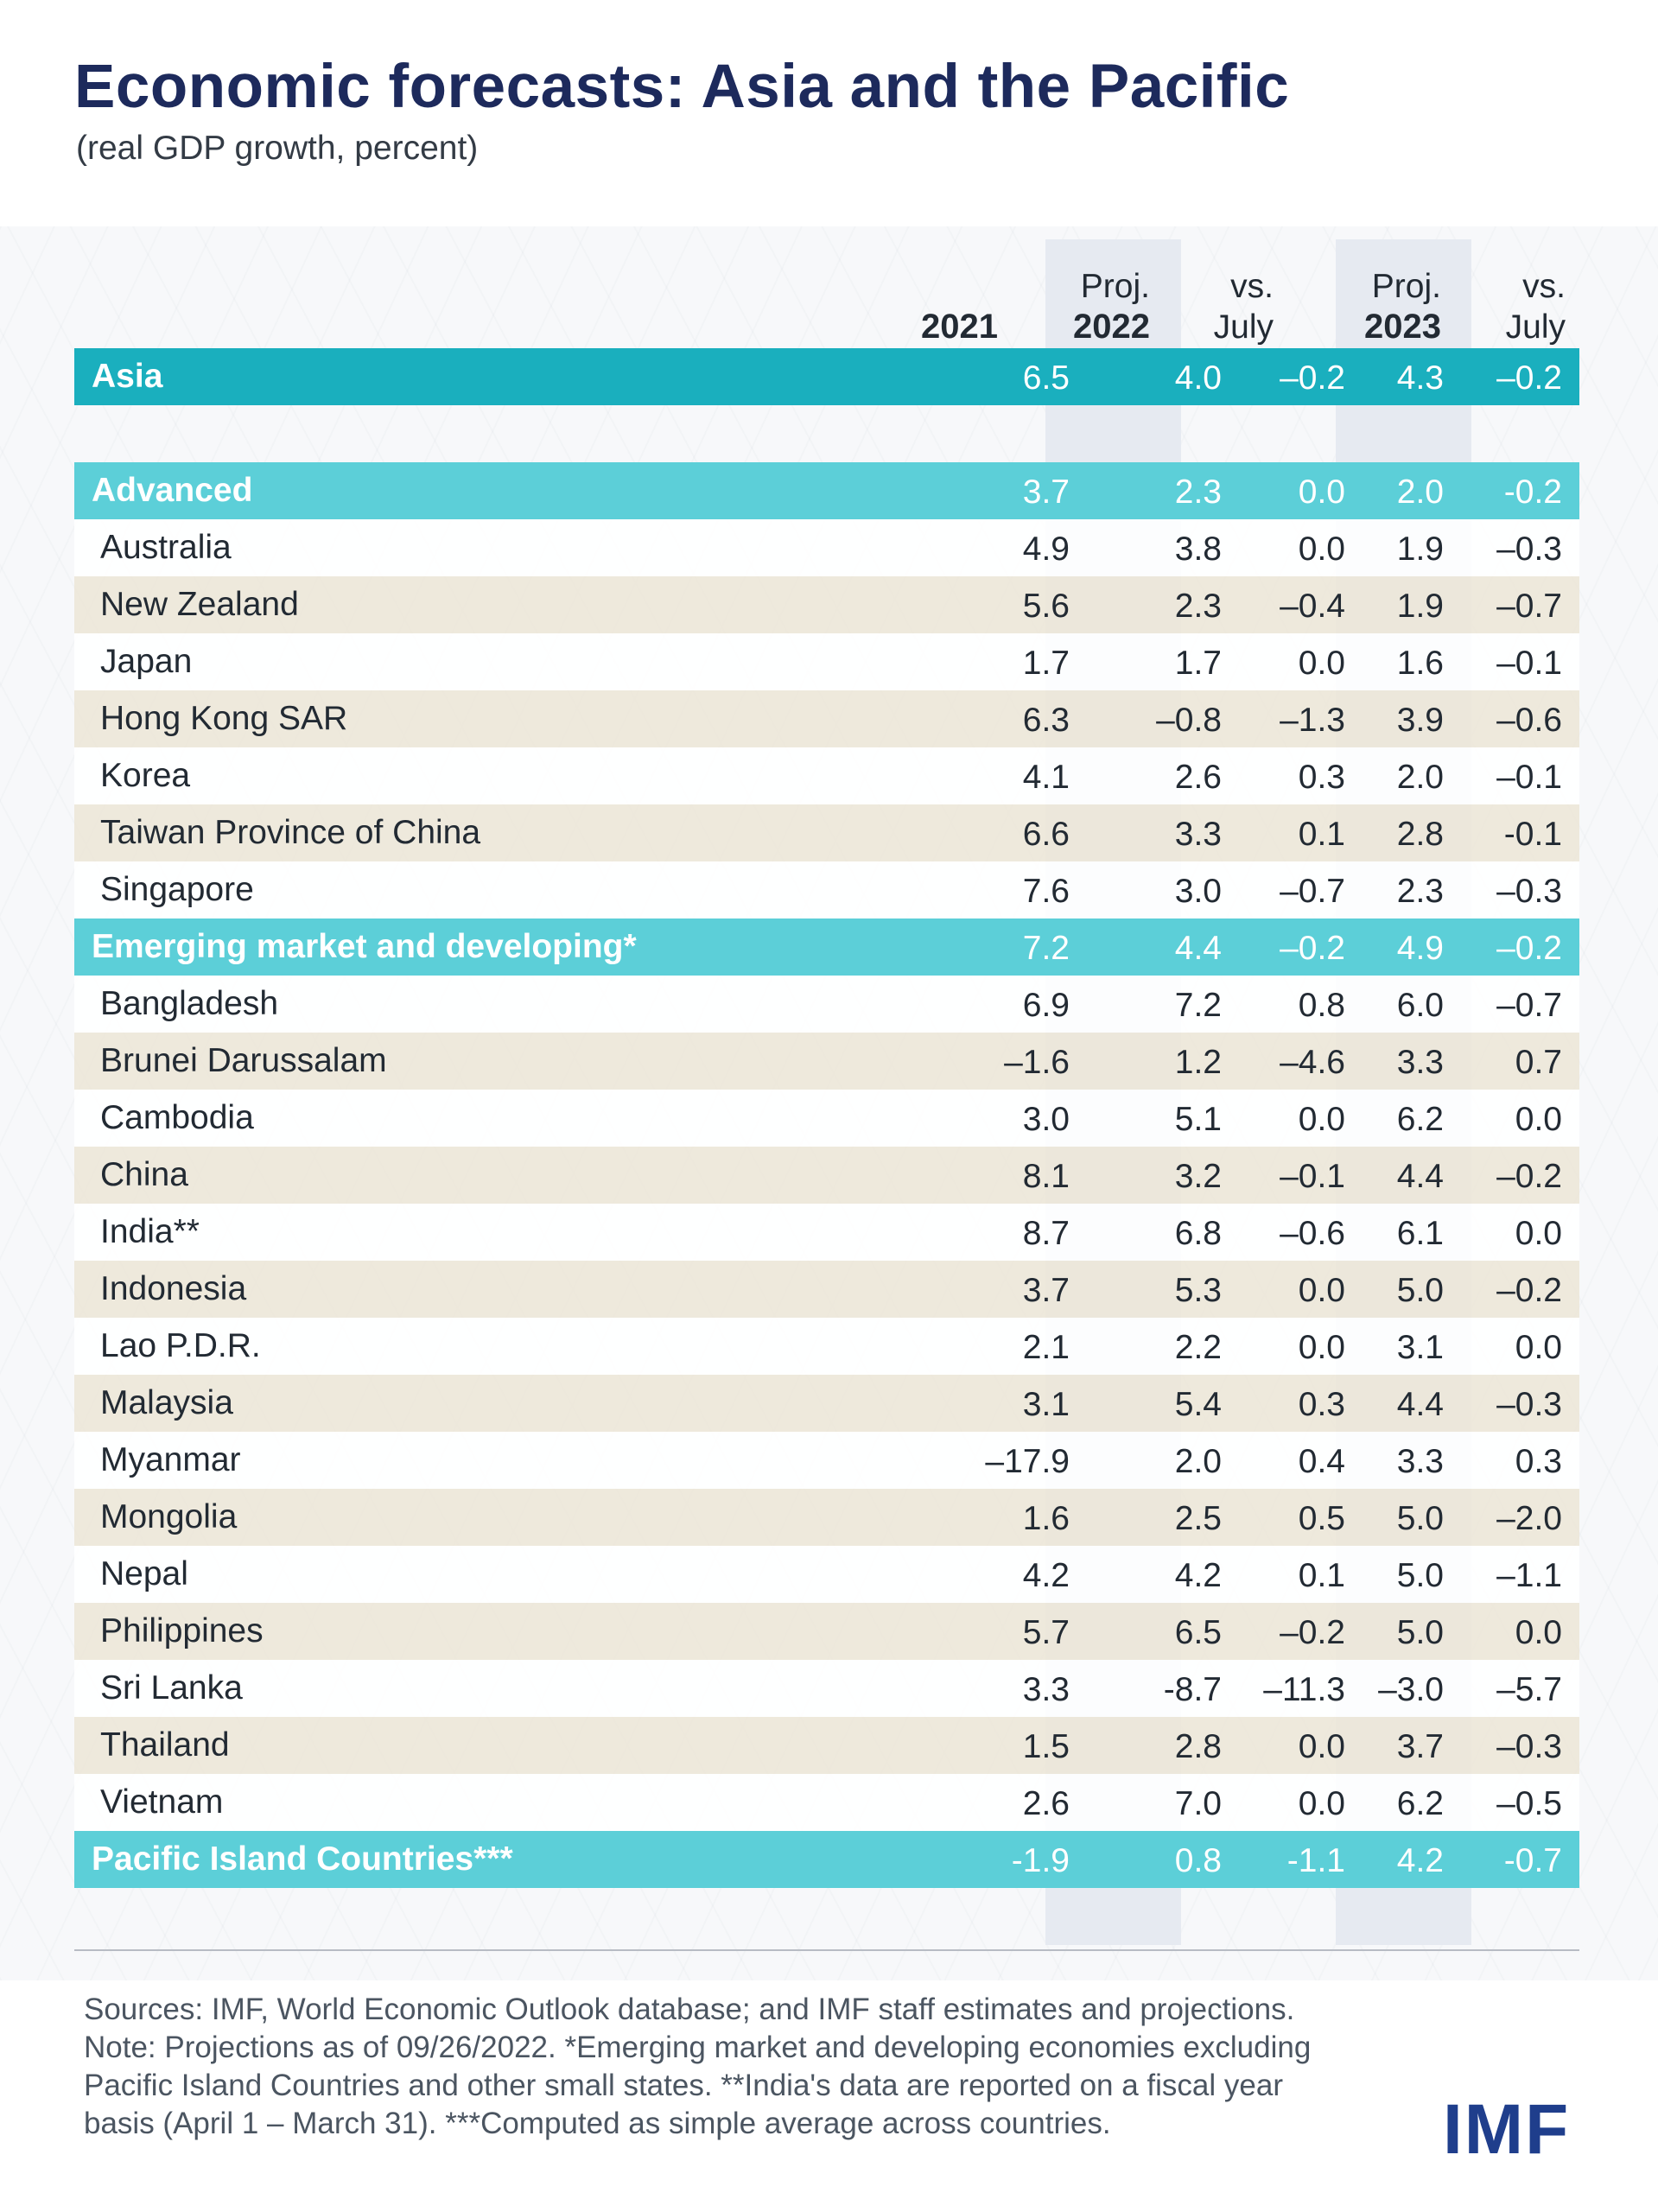 The height and width of the screenshot is (2212, 1658). I want to click on table-row: Thailand 1.5 2.8 0.0 3.7 –0.3, so click(826, 1745).